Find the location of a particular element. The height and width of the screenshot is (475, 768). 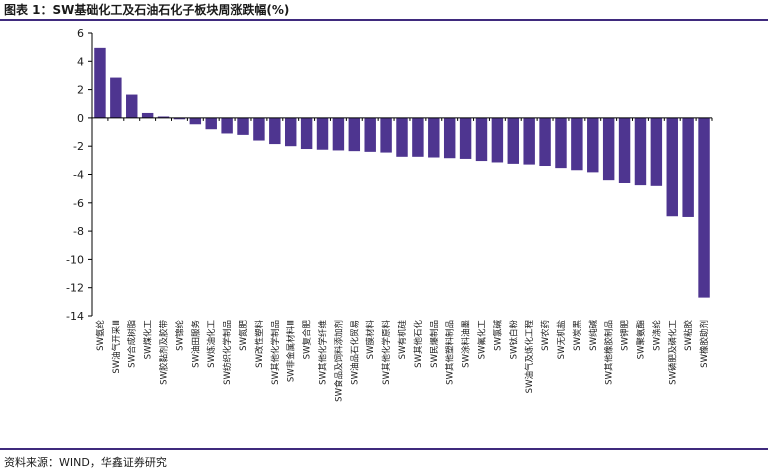

category-label: SW炭黑 is located at coordinates (578, 335).